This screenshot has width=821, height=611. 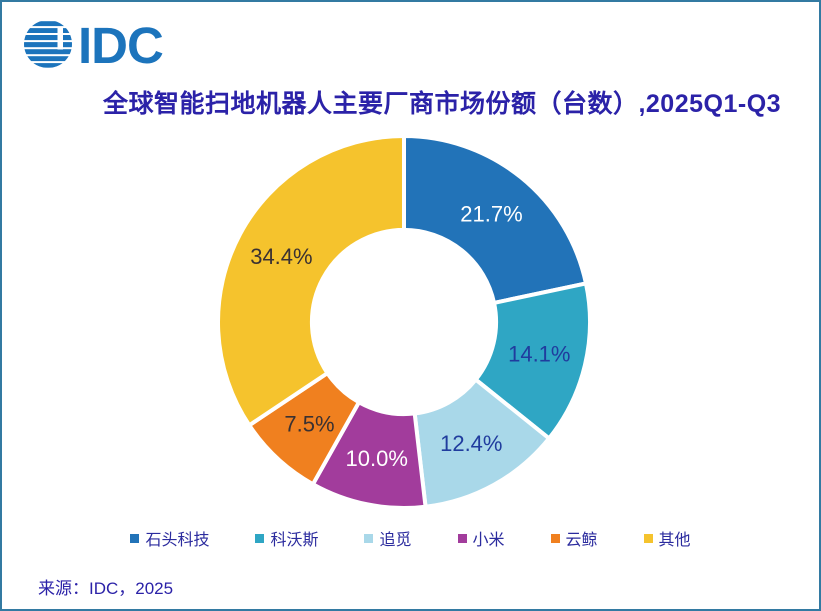 I want to click on legend-item-5: 其他, so click(x=667, y=538).